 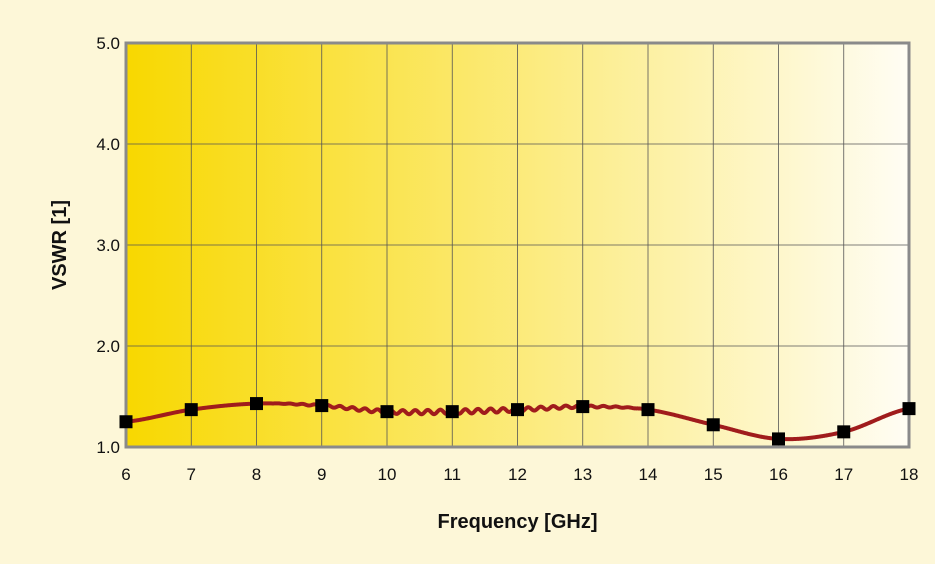 I want to click on x-axis-ticks: 6 7 8 9 10 11 12 13 14 15 16 17 18, so click(x=519, y=474).